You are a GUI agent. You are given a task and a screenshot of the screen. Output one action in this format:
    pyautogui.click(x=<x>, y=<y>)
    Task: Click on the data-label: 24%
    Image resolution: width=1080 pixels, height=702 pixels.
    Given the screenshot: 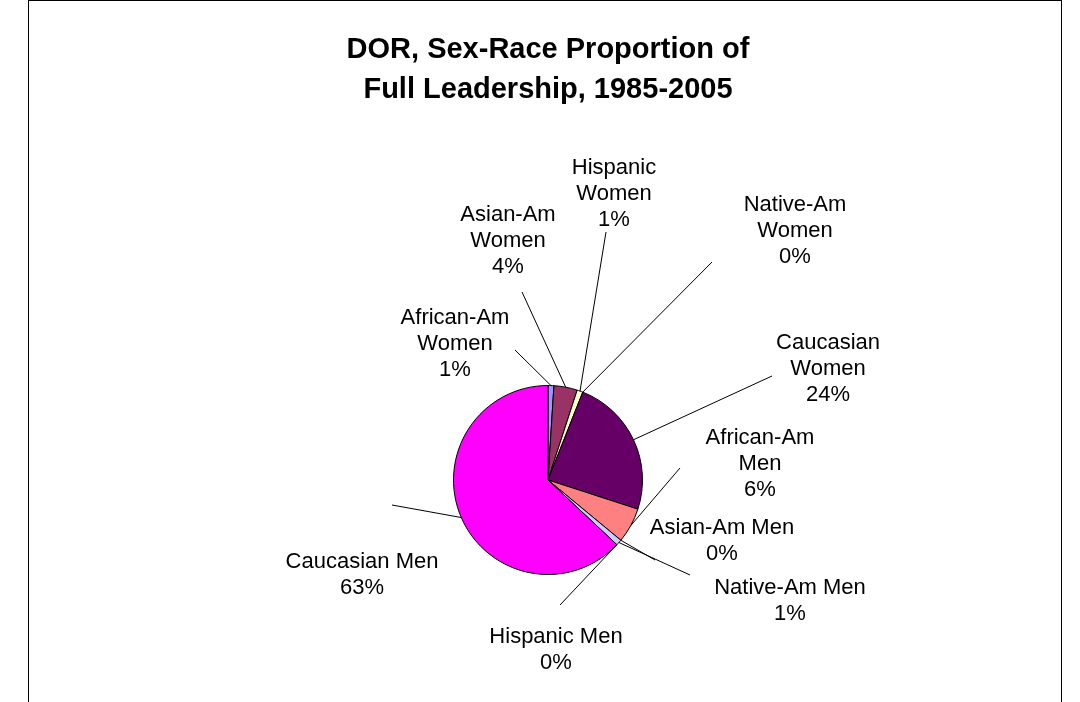 What is the action you would take?
    pyautogui.click(x=828, y=394)
    